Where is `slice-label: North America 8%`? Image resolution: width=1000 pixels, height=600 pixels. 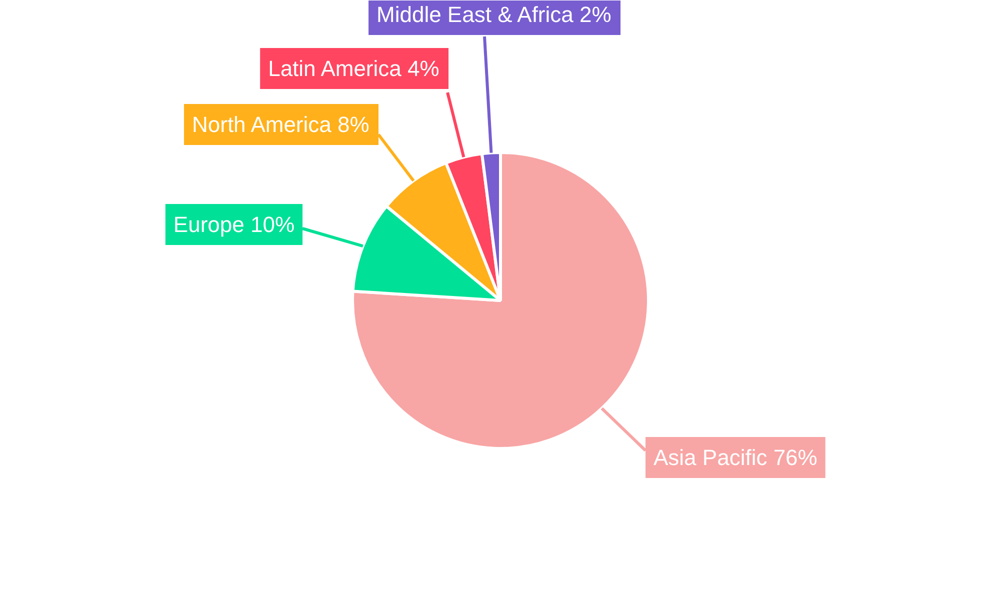 slice-label: North America 8% is located at coordinates (281, 124).